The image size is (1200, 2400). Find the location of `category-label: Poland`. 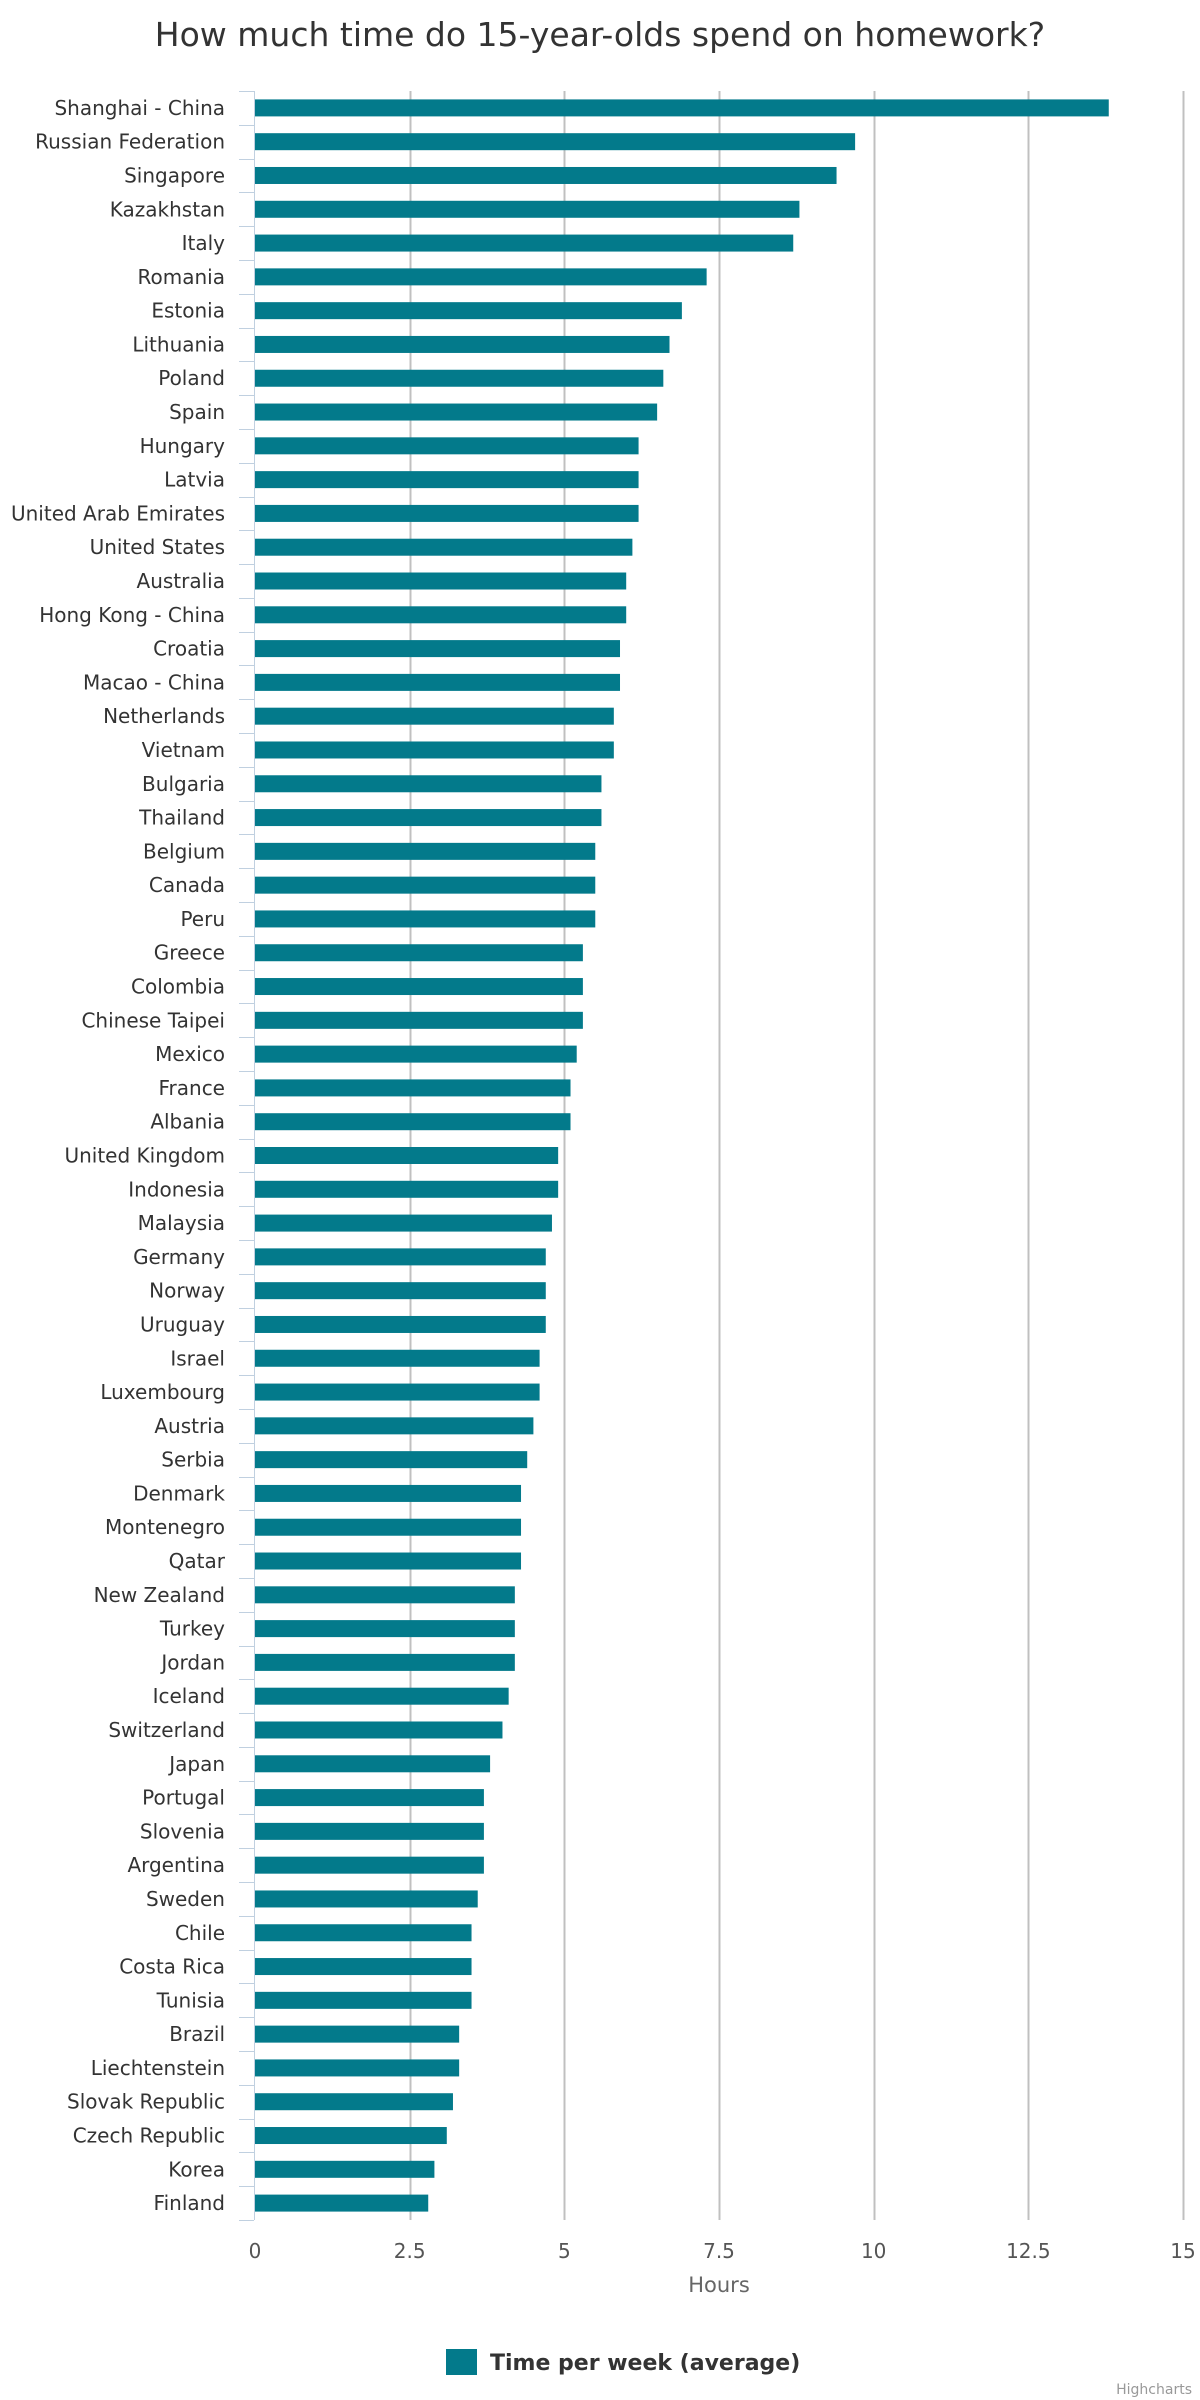

category-label: Poland is located at coordinates (191, 378).